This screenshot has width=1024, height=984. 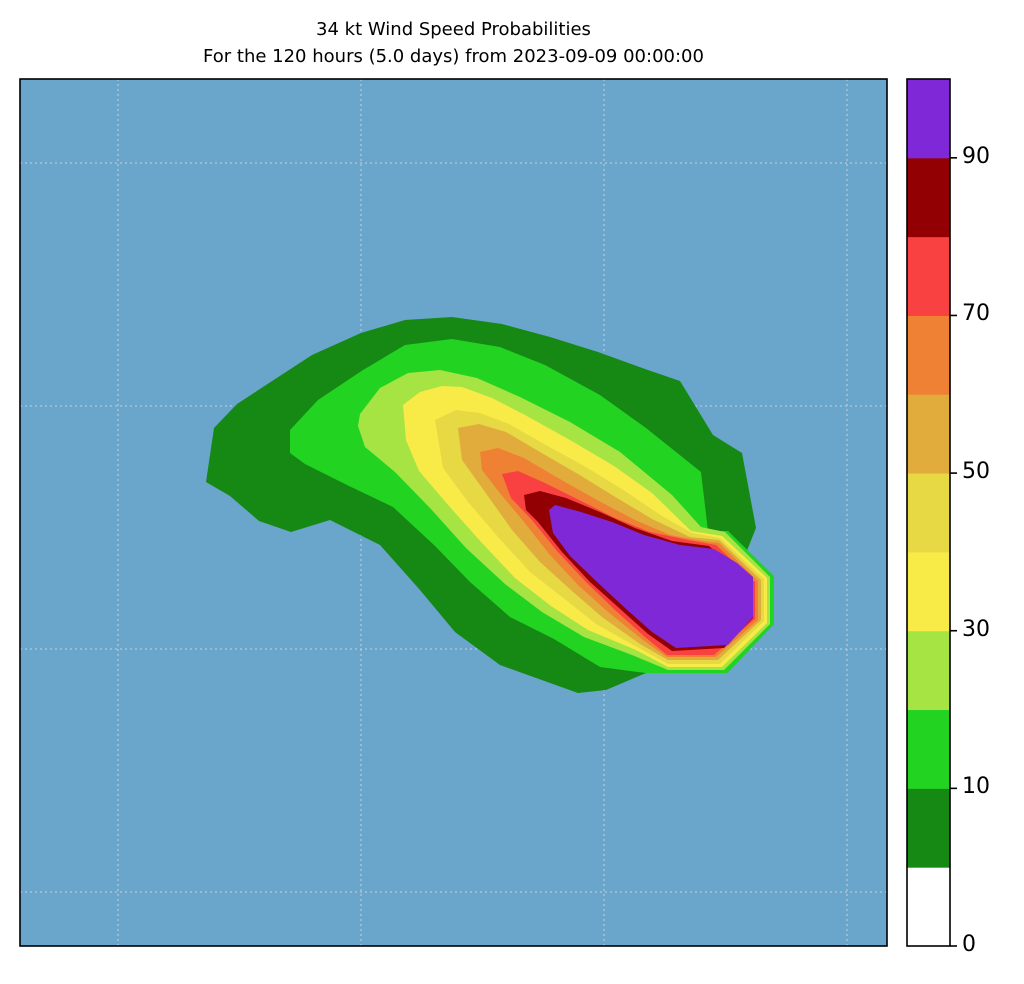 What do you see at coordinates (976, 629) in the screenshot?
I see `colorbar-tick-label: 30` at bounding box center [976, 629].